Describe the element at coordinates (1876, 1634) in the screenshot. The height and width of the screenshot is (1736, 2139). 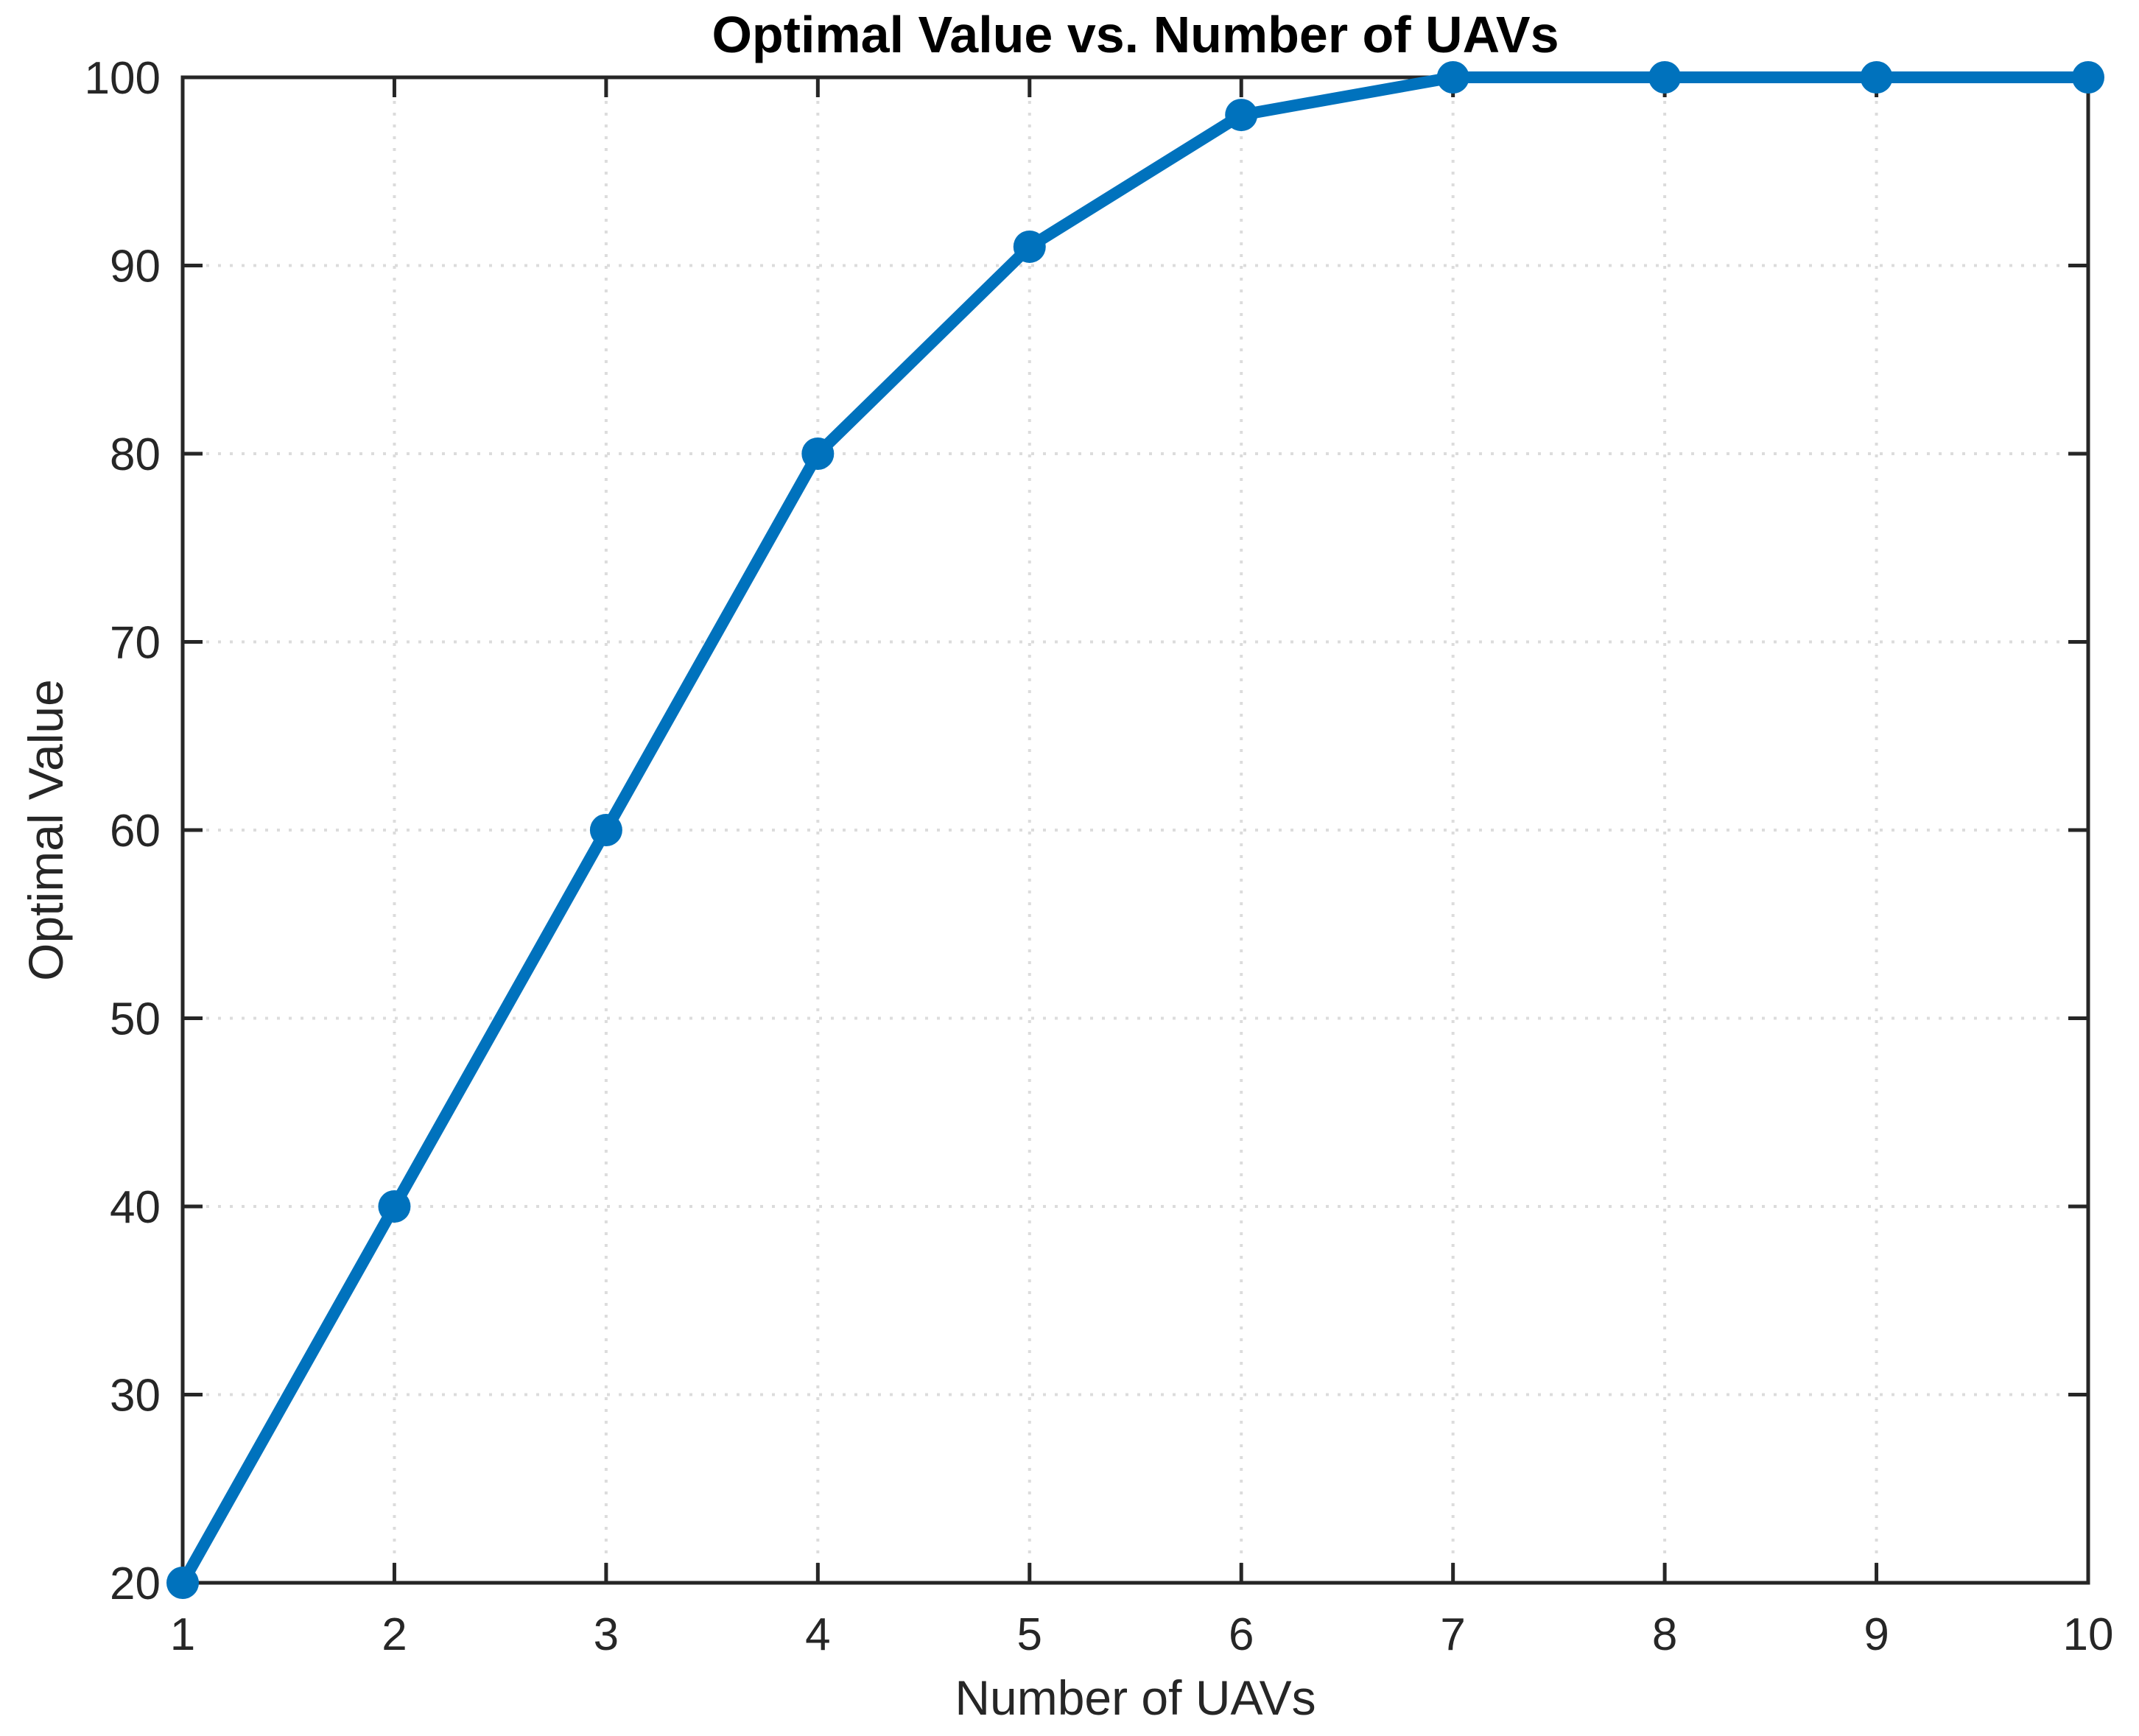
I see `x-tick-label: 9` at that location.